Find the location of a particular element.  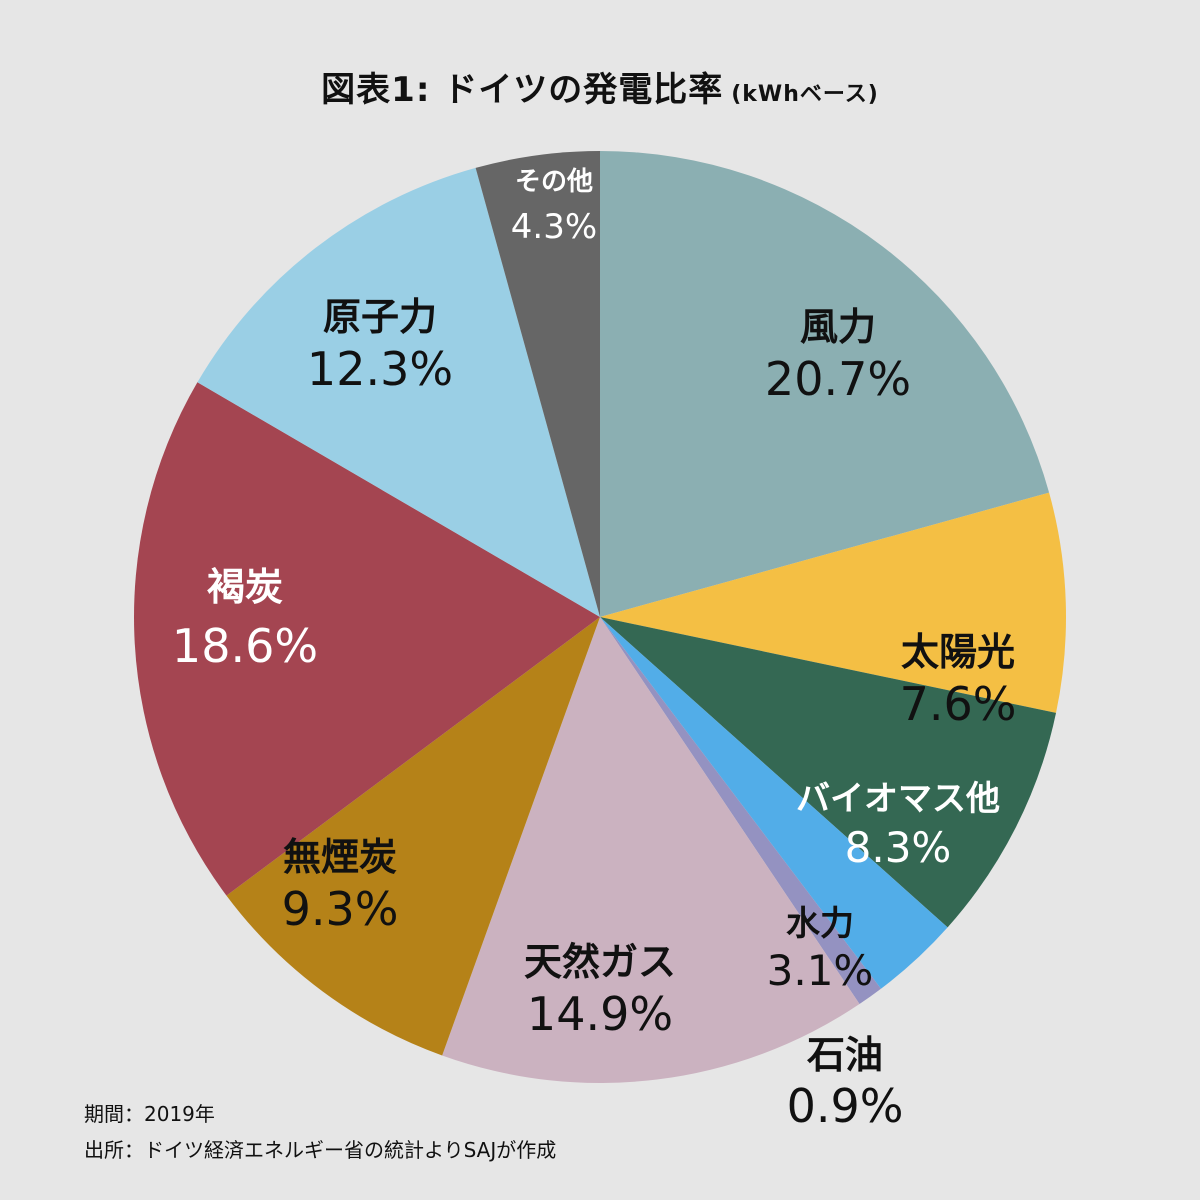

slice-name-label: バイオマス他 is located at coordinates (898, 799).